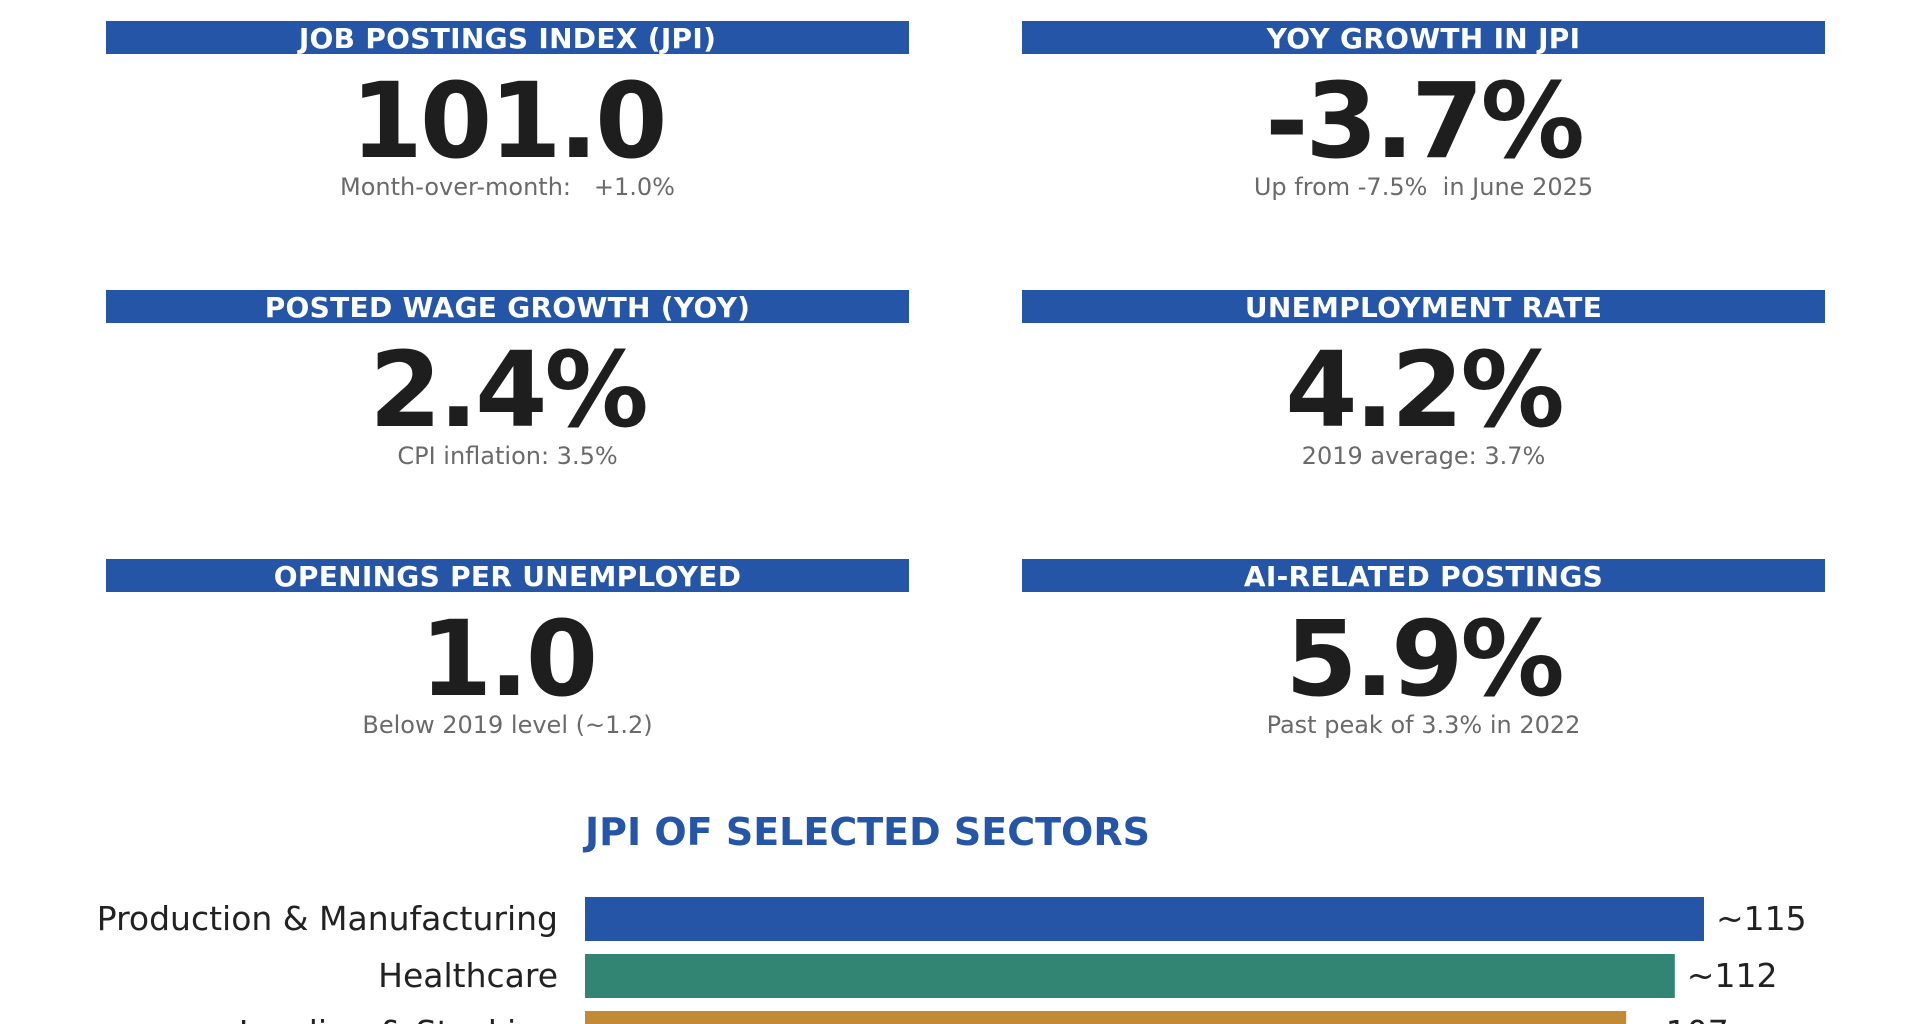 The width and height of the screenshot is (1920, 1024). What do you see at coordinates (1423, 725) in the screenshot?
I see `stat-card-subtitle: Past peak of 3.3% in 2022` at bounding box center [1423, 725].